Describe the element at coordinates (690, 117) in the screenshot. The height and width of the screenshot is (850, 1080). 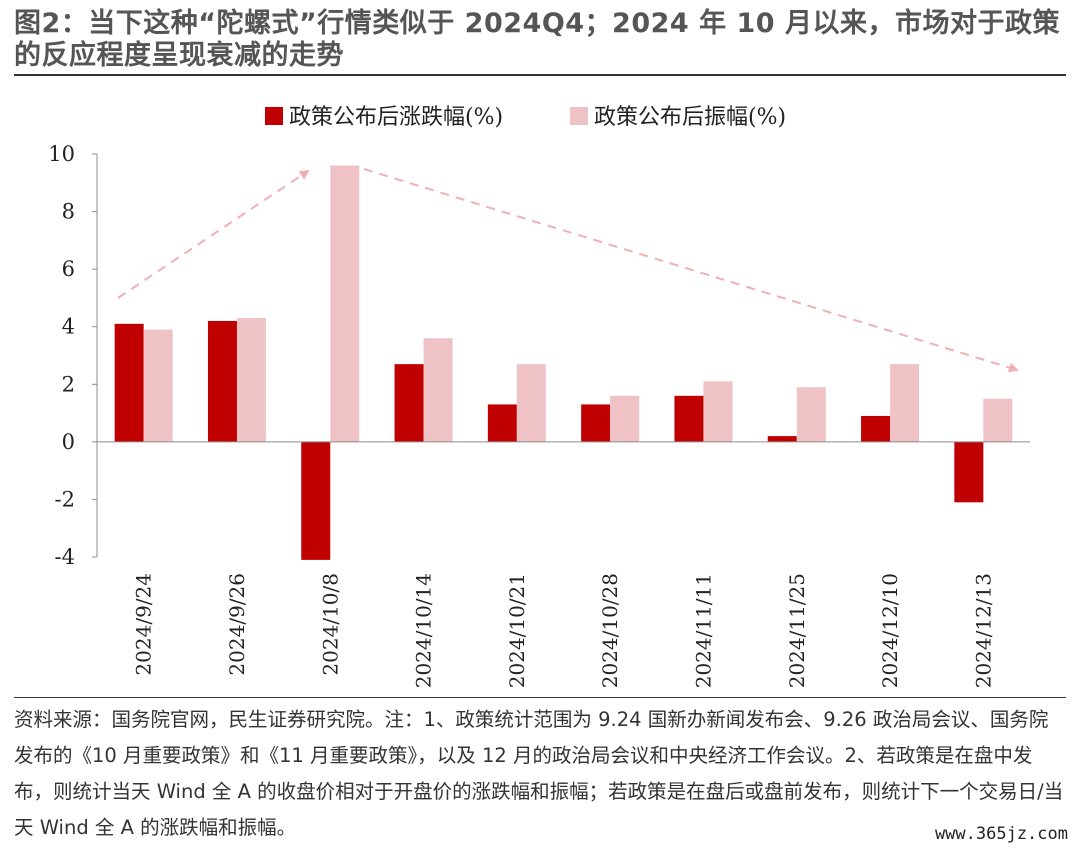
I see `legend-label: 政策公布后振幅(%)` at that location.